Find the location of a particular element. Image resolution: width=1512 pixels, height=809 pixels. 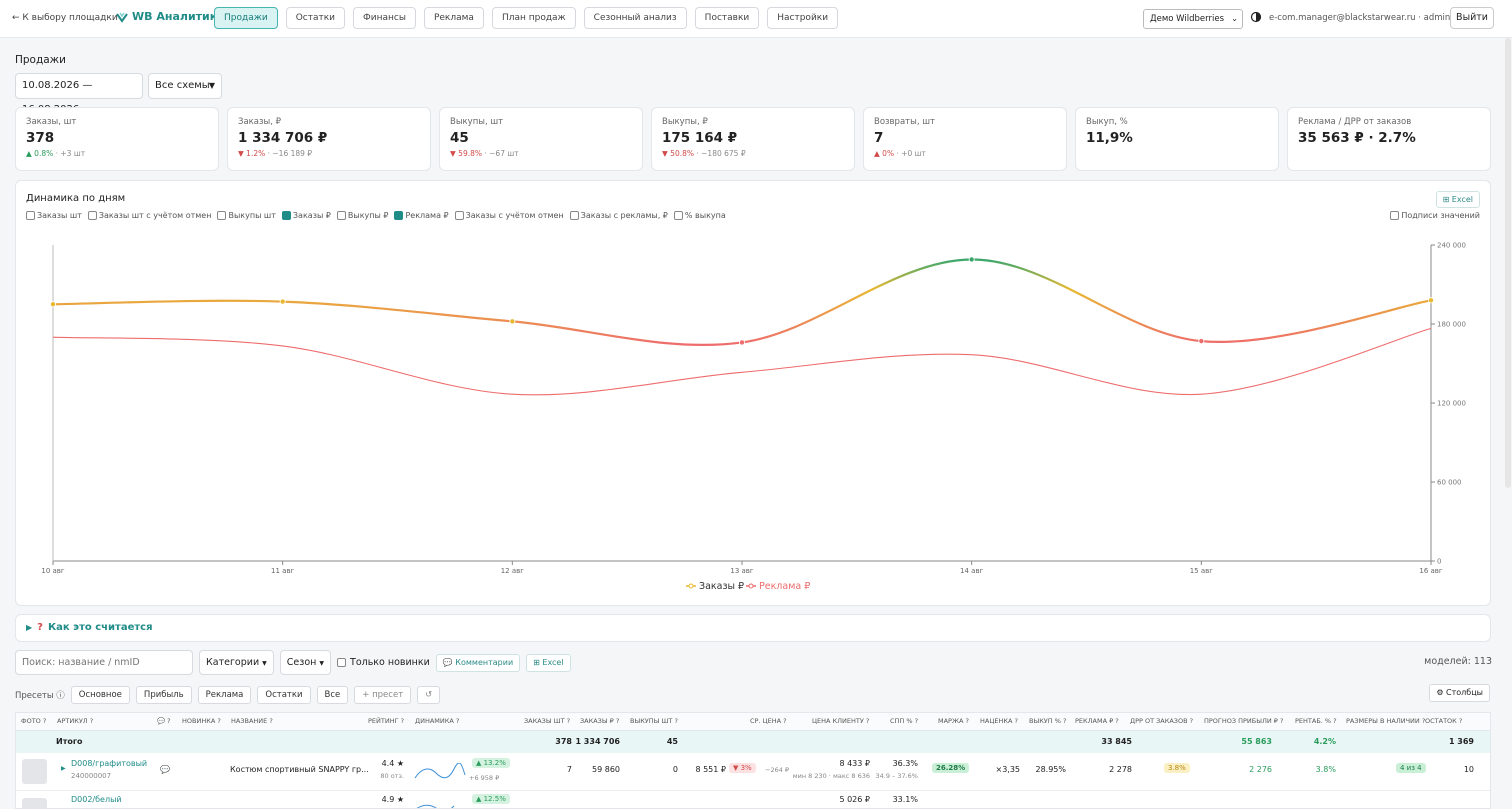

question-icon: ? is located at coordinates (40, 627).